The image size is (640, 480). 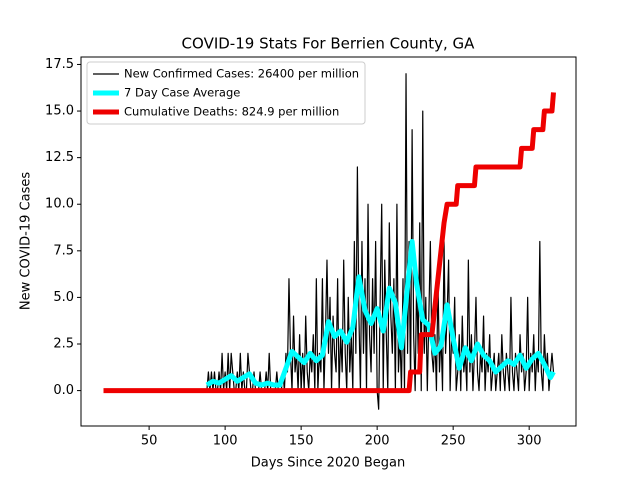 What do you see at coordinates (63, 250) in the screenshot?
I see `y-tick-label: 7.5` at bounding box center [63, 250].